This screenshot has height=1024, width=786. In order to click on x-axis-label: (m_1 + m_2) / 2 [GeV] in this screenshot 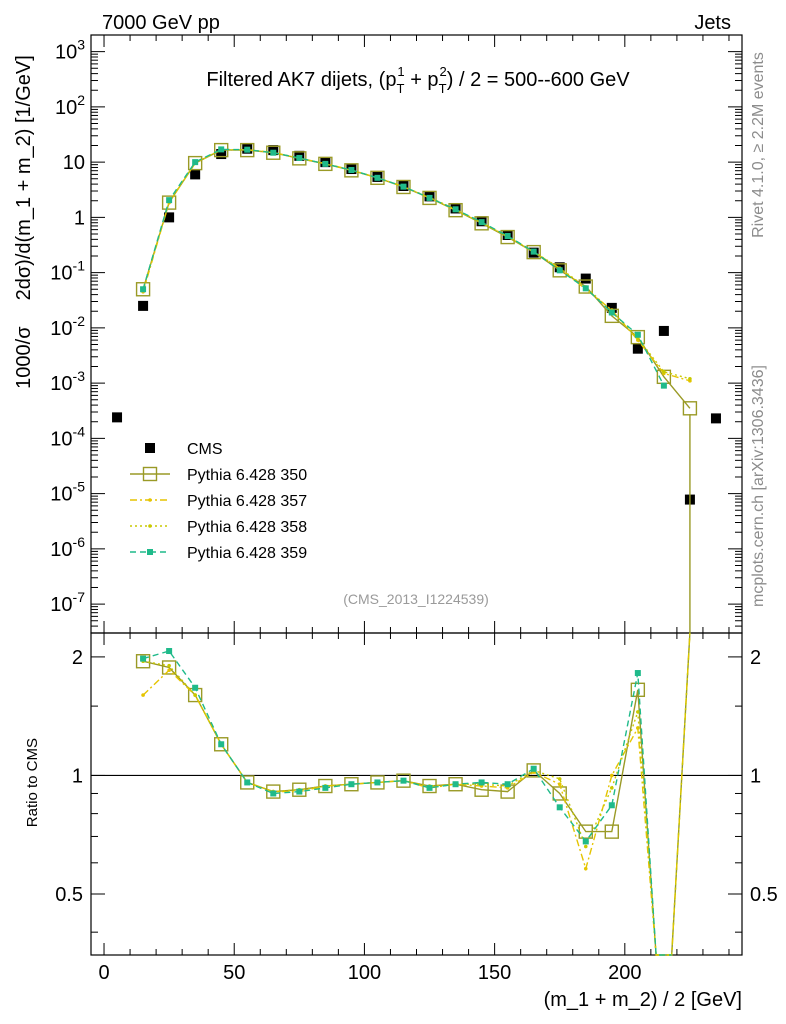, I will do `click(643, 1000)`.